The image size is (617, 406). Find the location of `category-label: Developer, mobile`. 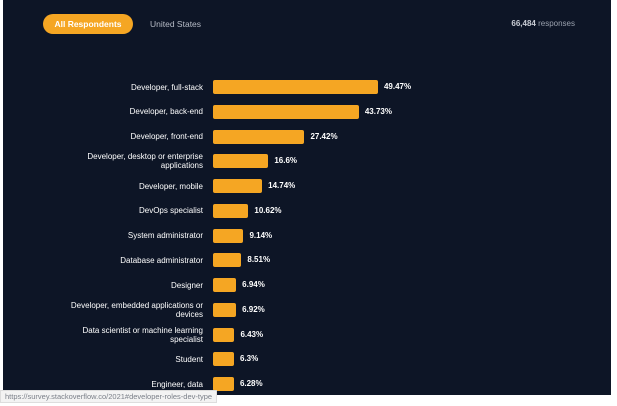

category-label: Developer, mobile is located at coordinates (170, 186).